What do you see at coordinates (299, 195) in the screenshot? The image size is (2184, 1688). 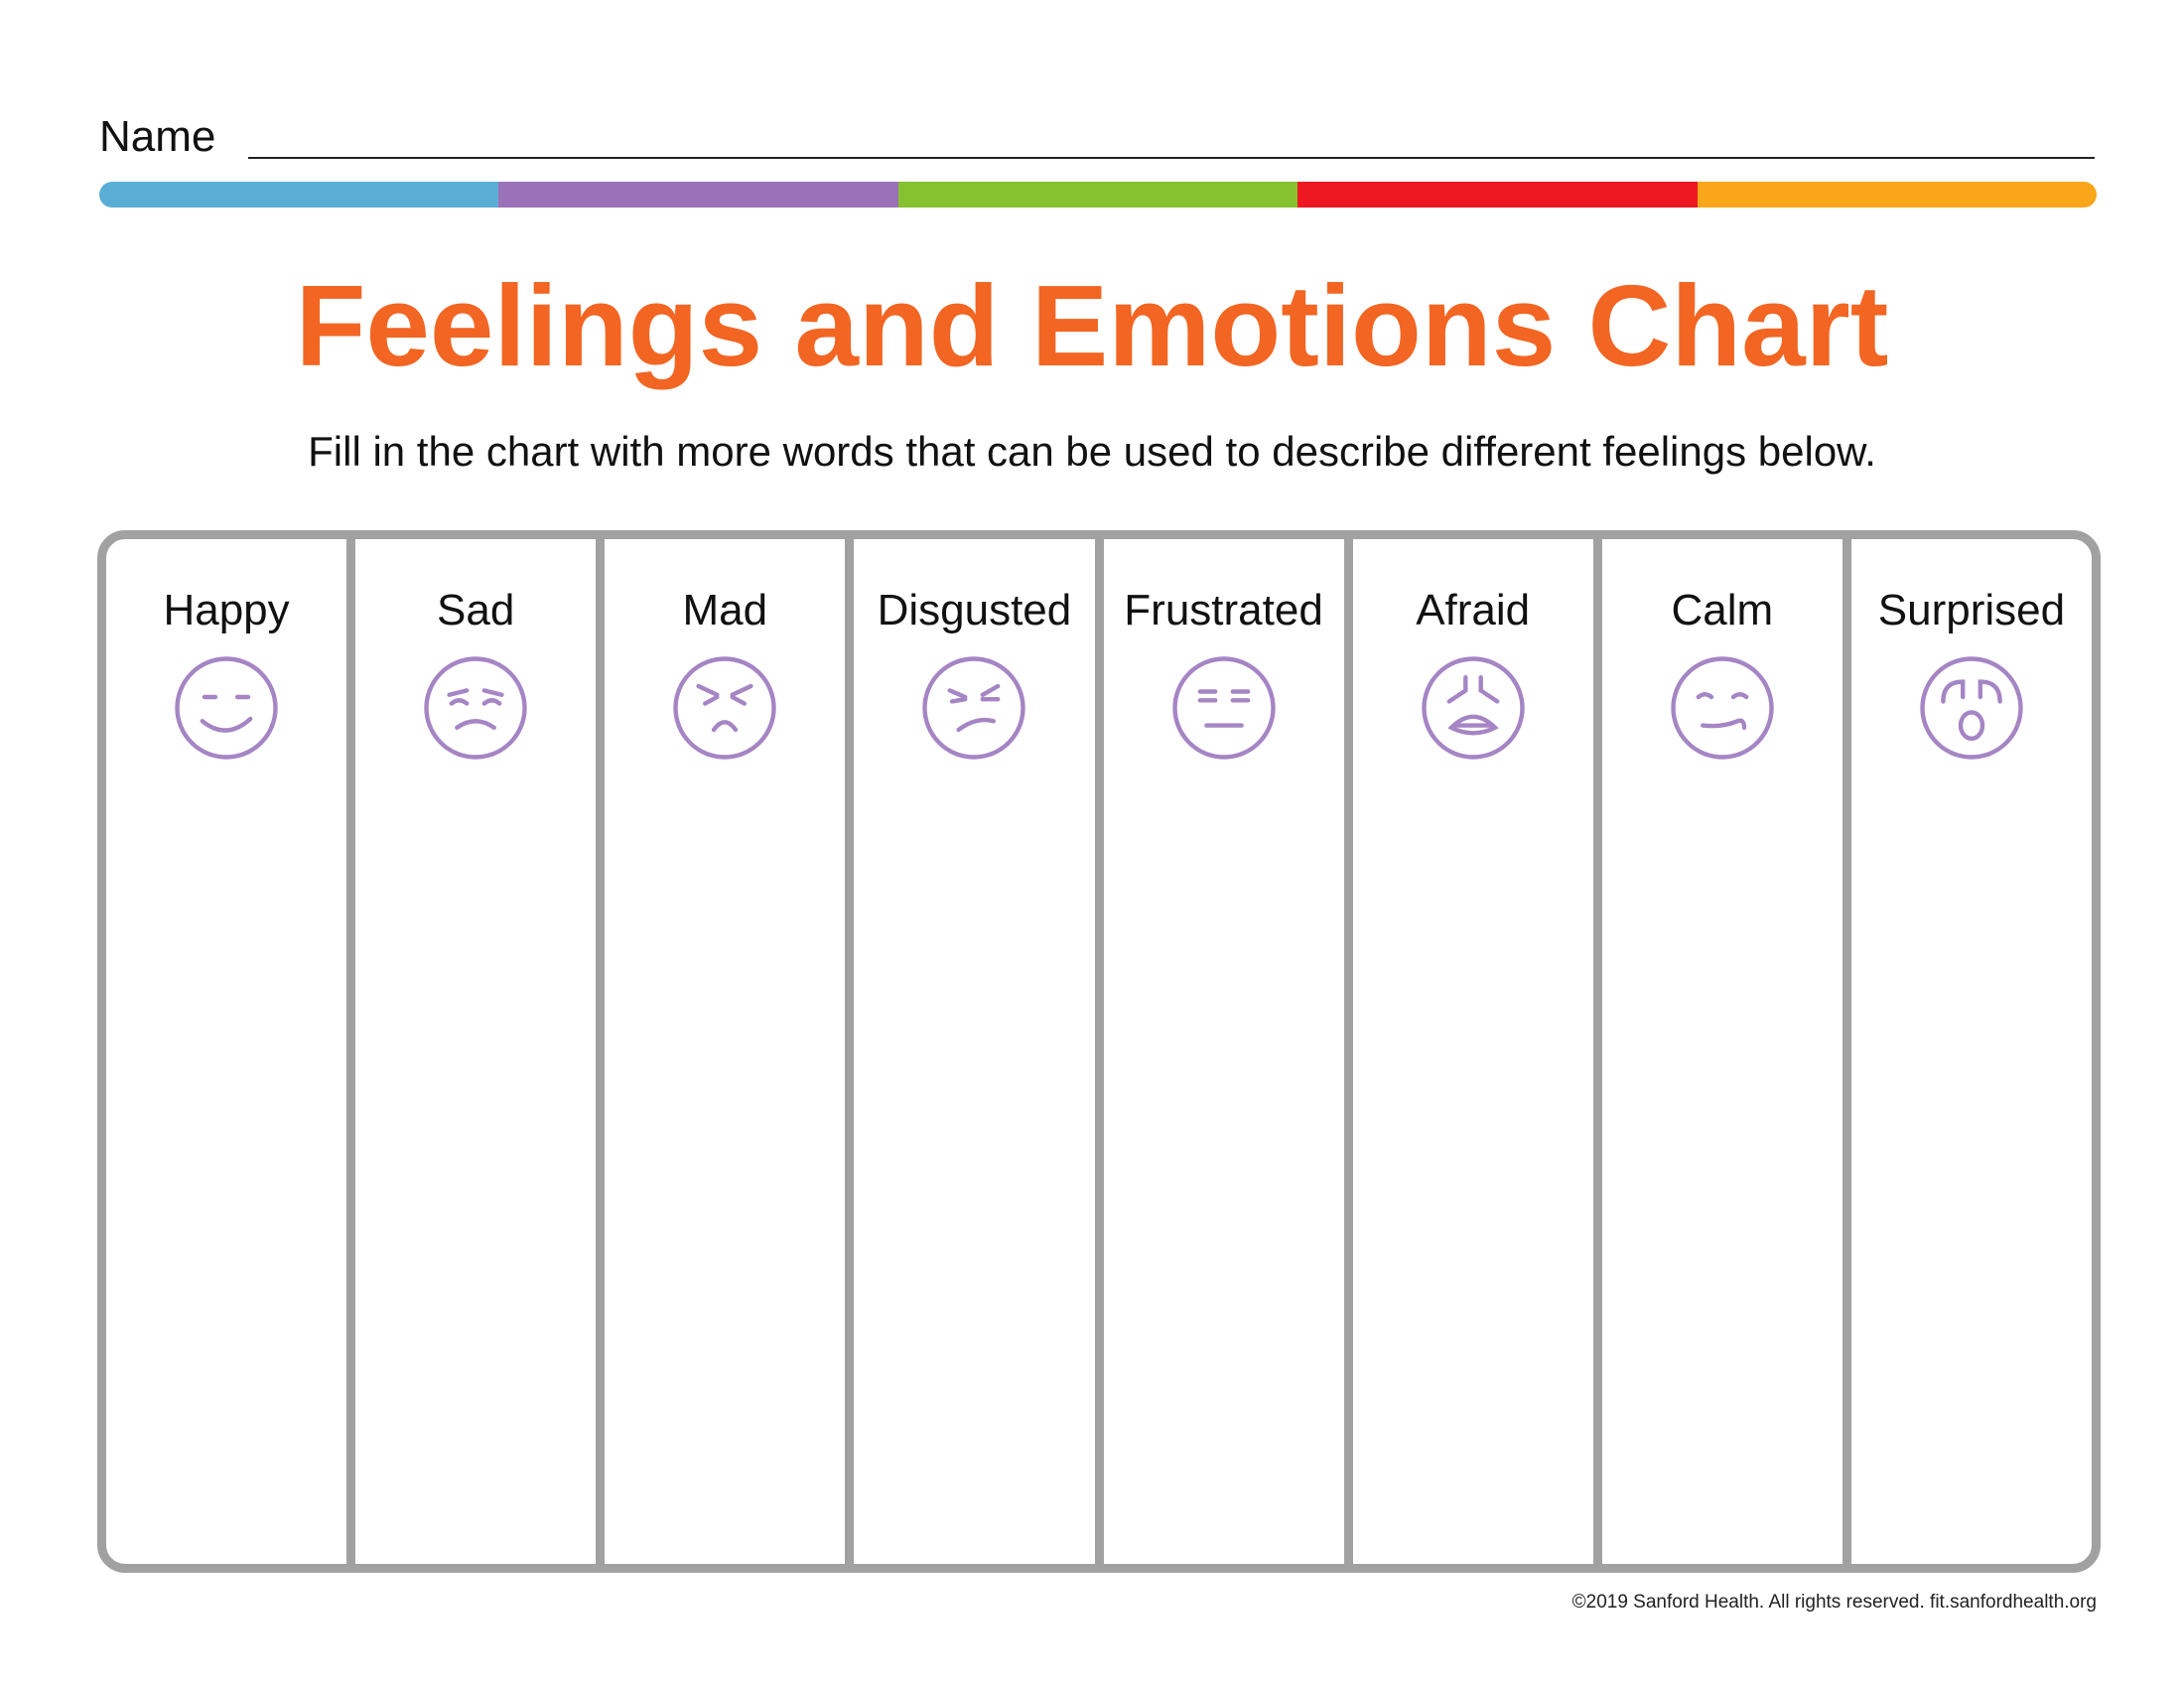 I see `color-bar-segment-blue` at bounding box center [299, 195].